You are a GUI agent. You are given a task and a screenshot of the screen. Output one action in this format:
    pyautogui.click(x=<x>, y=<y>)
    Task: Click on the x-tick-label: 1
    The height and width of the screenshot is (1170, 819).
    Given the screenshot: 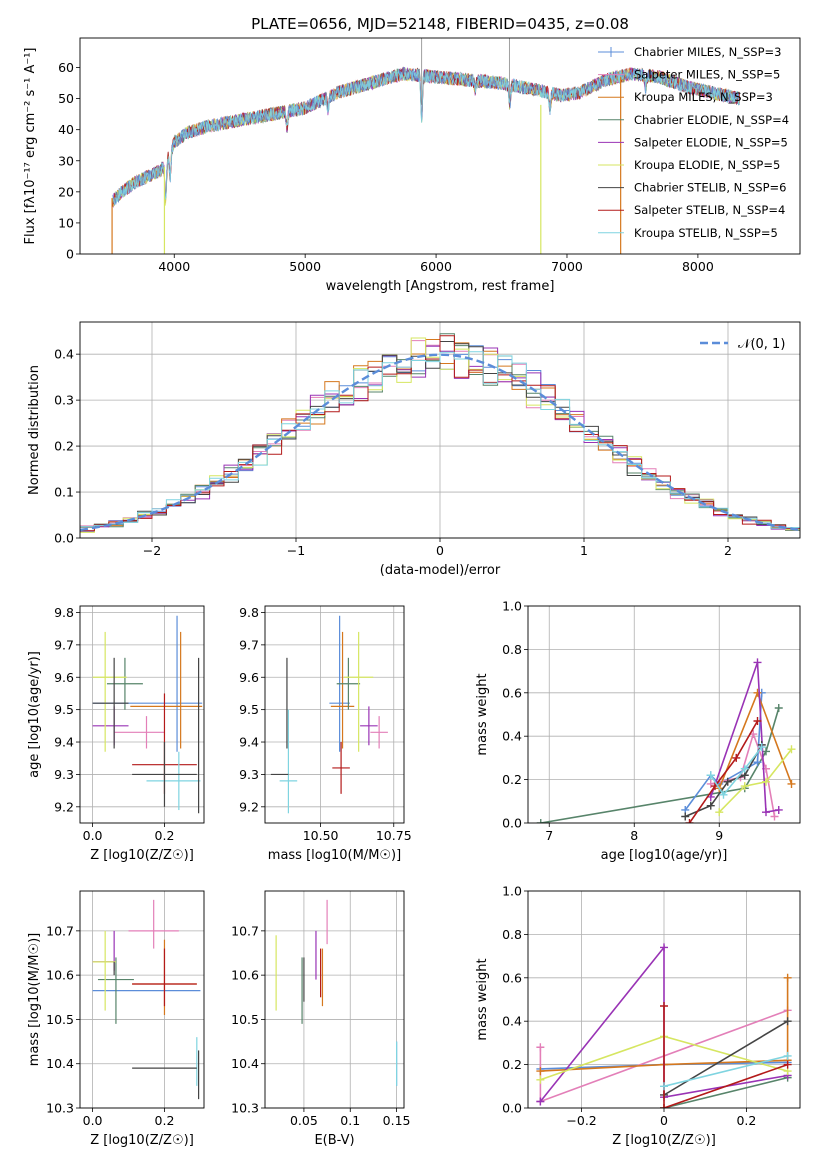 What is the action you would take?
    pyautogui.click(x=584, y=550)
    